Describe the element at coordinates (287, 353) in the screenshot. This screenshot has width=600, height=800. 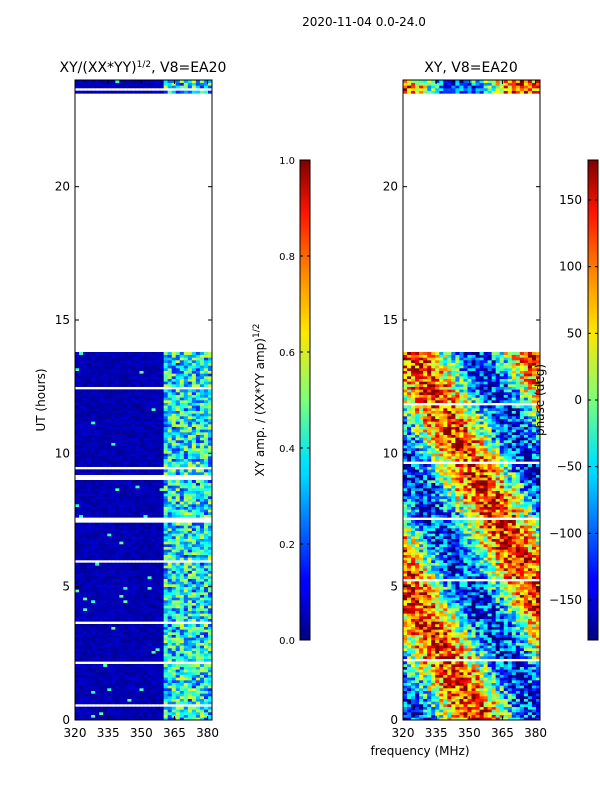
I see `colorbar-tick-label: 0.6` at that location.